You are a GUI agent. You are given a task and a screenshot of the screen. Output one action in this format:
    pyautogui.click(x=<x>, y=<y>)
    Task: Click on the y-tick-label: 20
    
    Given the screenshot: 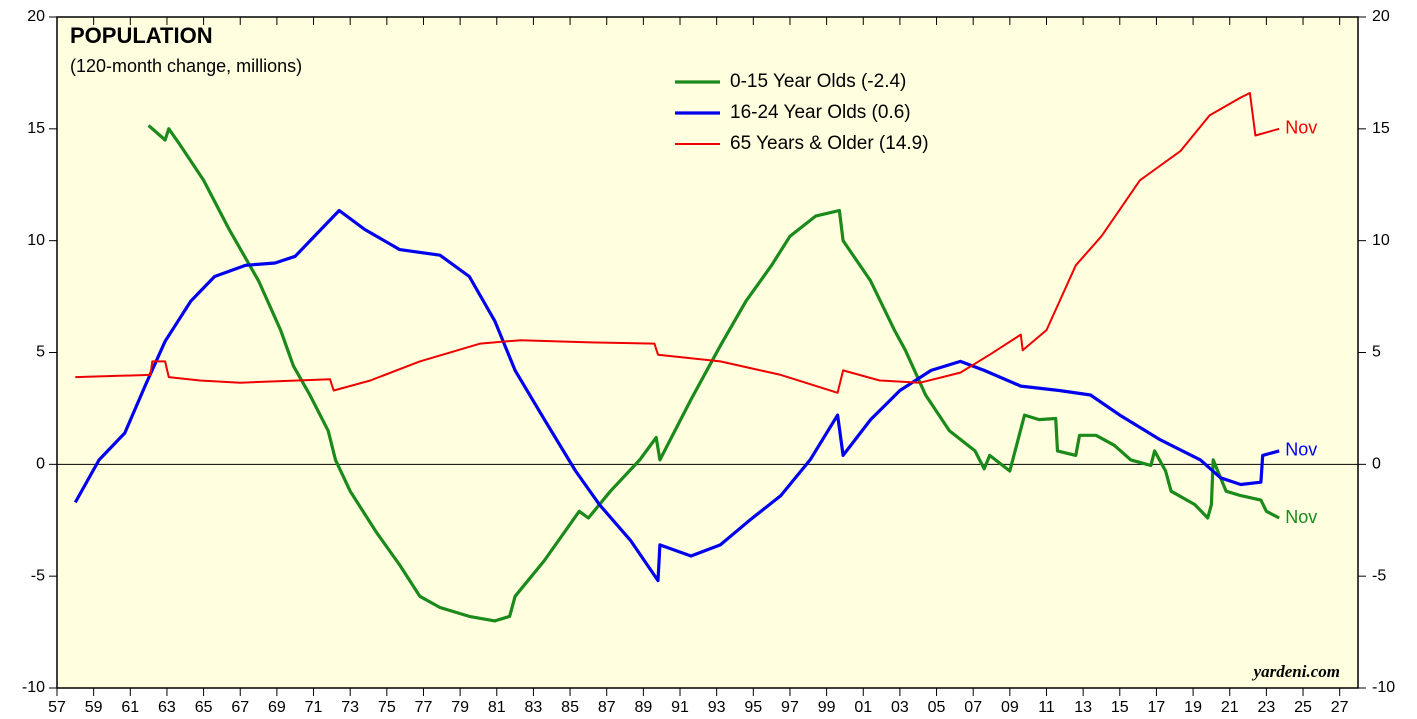 What is the action you would take?
    pyautogui.click(x=36, y=16)
    